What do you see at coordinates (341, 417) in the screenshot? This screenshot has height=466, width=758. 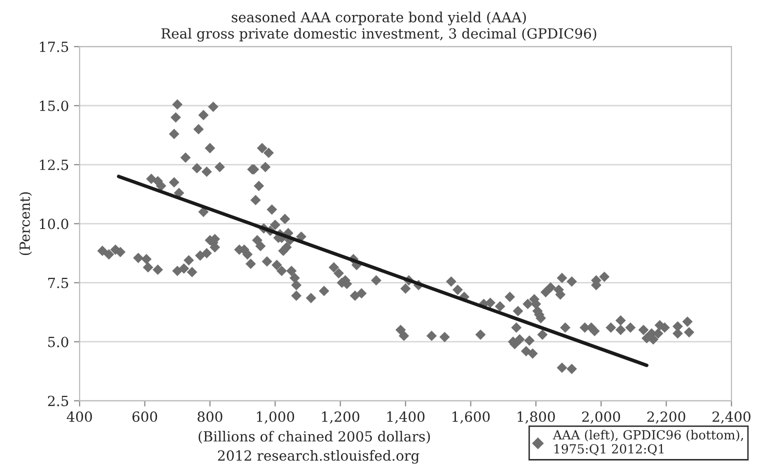 I see `x-tick-label: 1,200` at bounding box center [341, 417].